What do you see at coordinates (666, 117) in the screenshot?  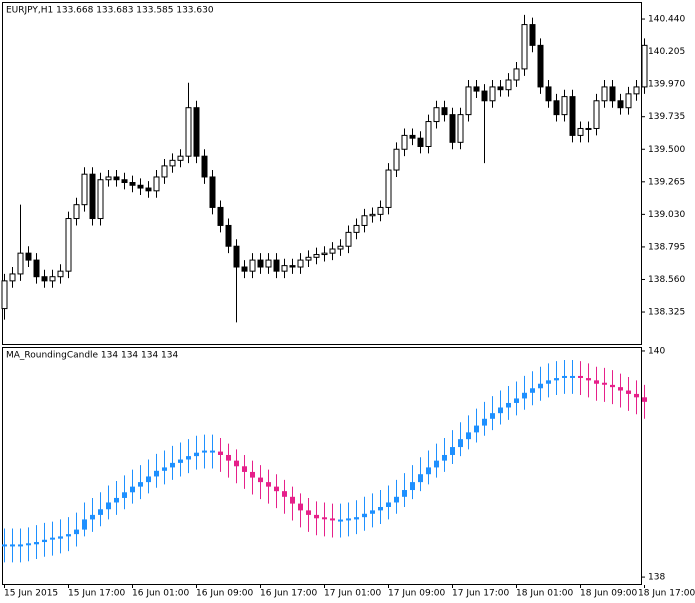 I see `y-tick-label: 139.735` at bounding box center [666, 117].